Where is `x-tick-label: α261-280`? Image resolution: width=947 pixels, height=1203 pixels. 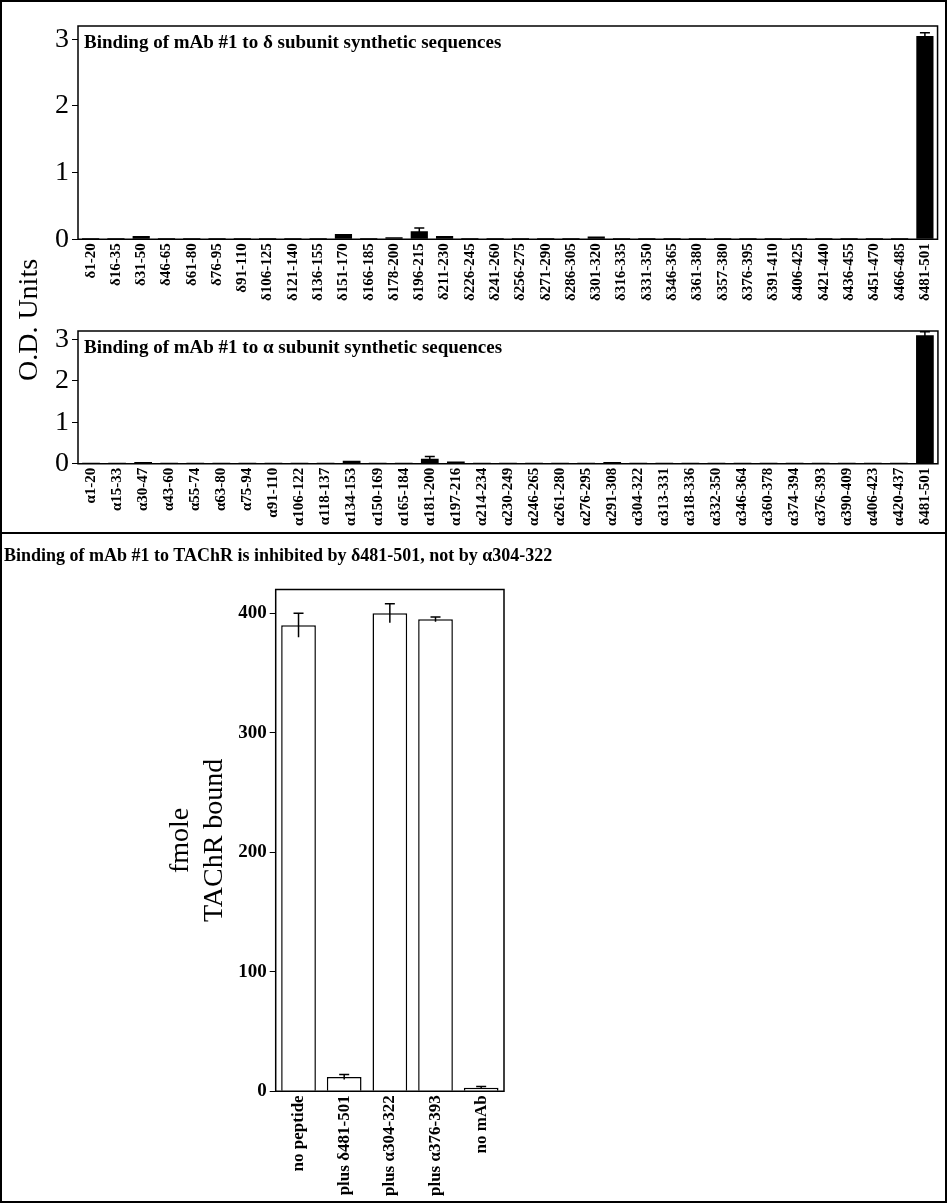 x-tick-label: α261-280 is located at coordinates (558, 497).